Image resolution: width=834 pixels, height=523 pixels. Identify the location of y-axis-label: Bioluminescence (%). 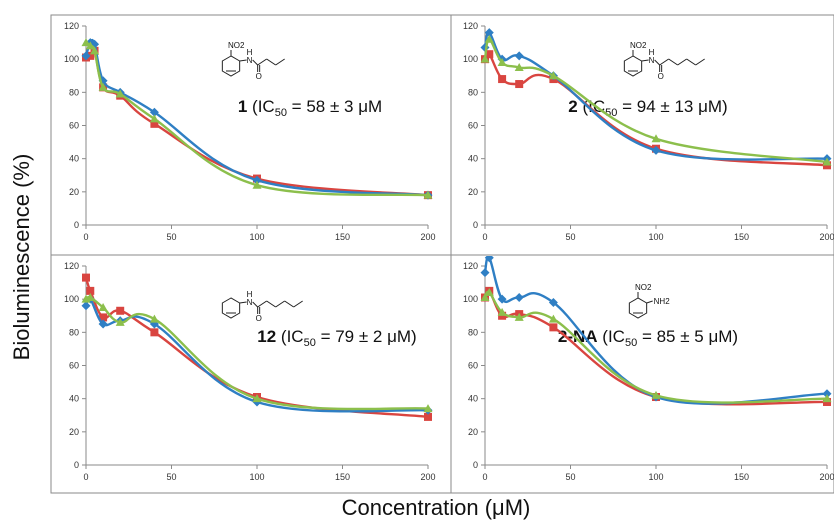
(21, 257).